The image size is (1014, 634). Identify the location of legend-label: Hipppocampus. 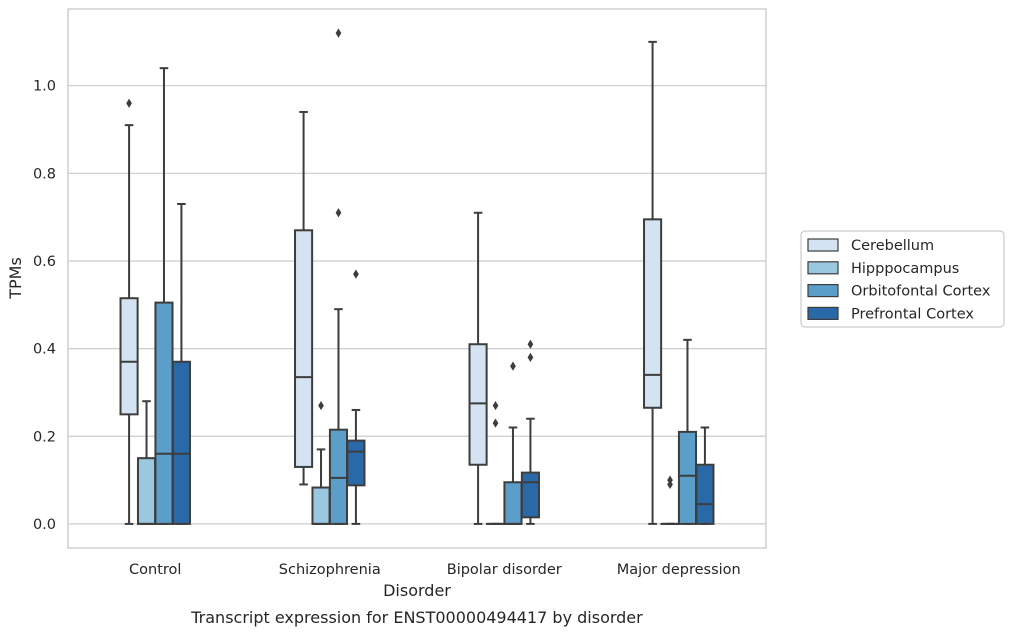
(905, 269).